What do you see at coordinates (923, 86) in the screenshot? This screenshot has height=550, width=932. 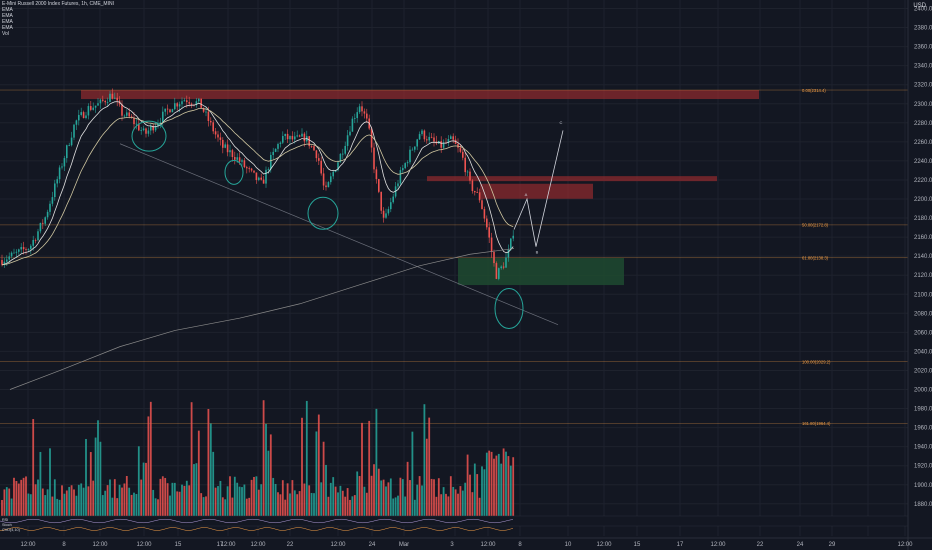 I see `y-tick-label: 2320.0` at bounding box center [923, 86].